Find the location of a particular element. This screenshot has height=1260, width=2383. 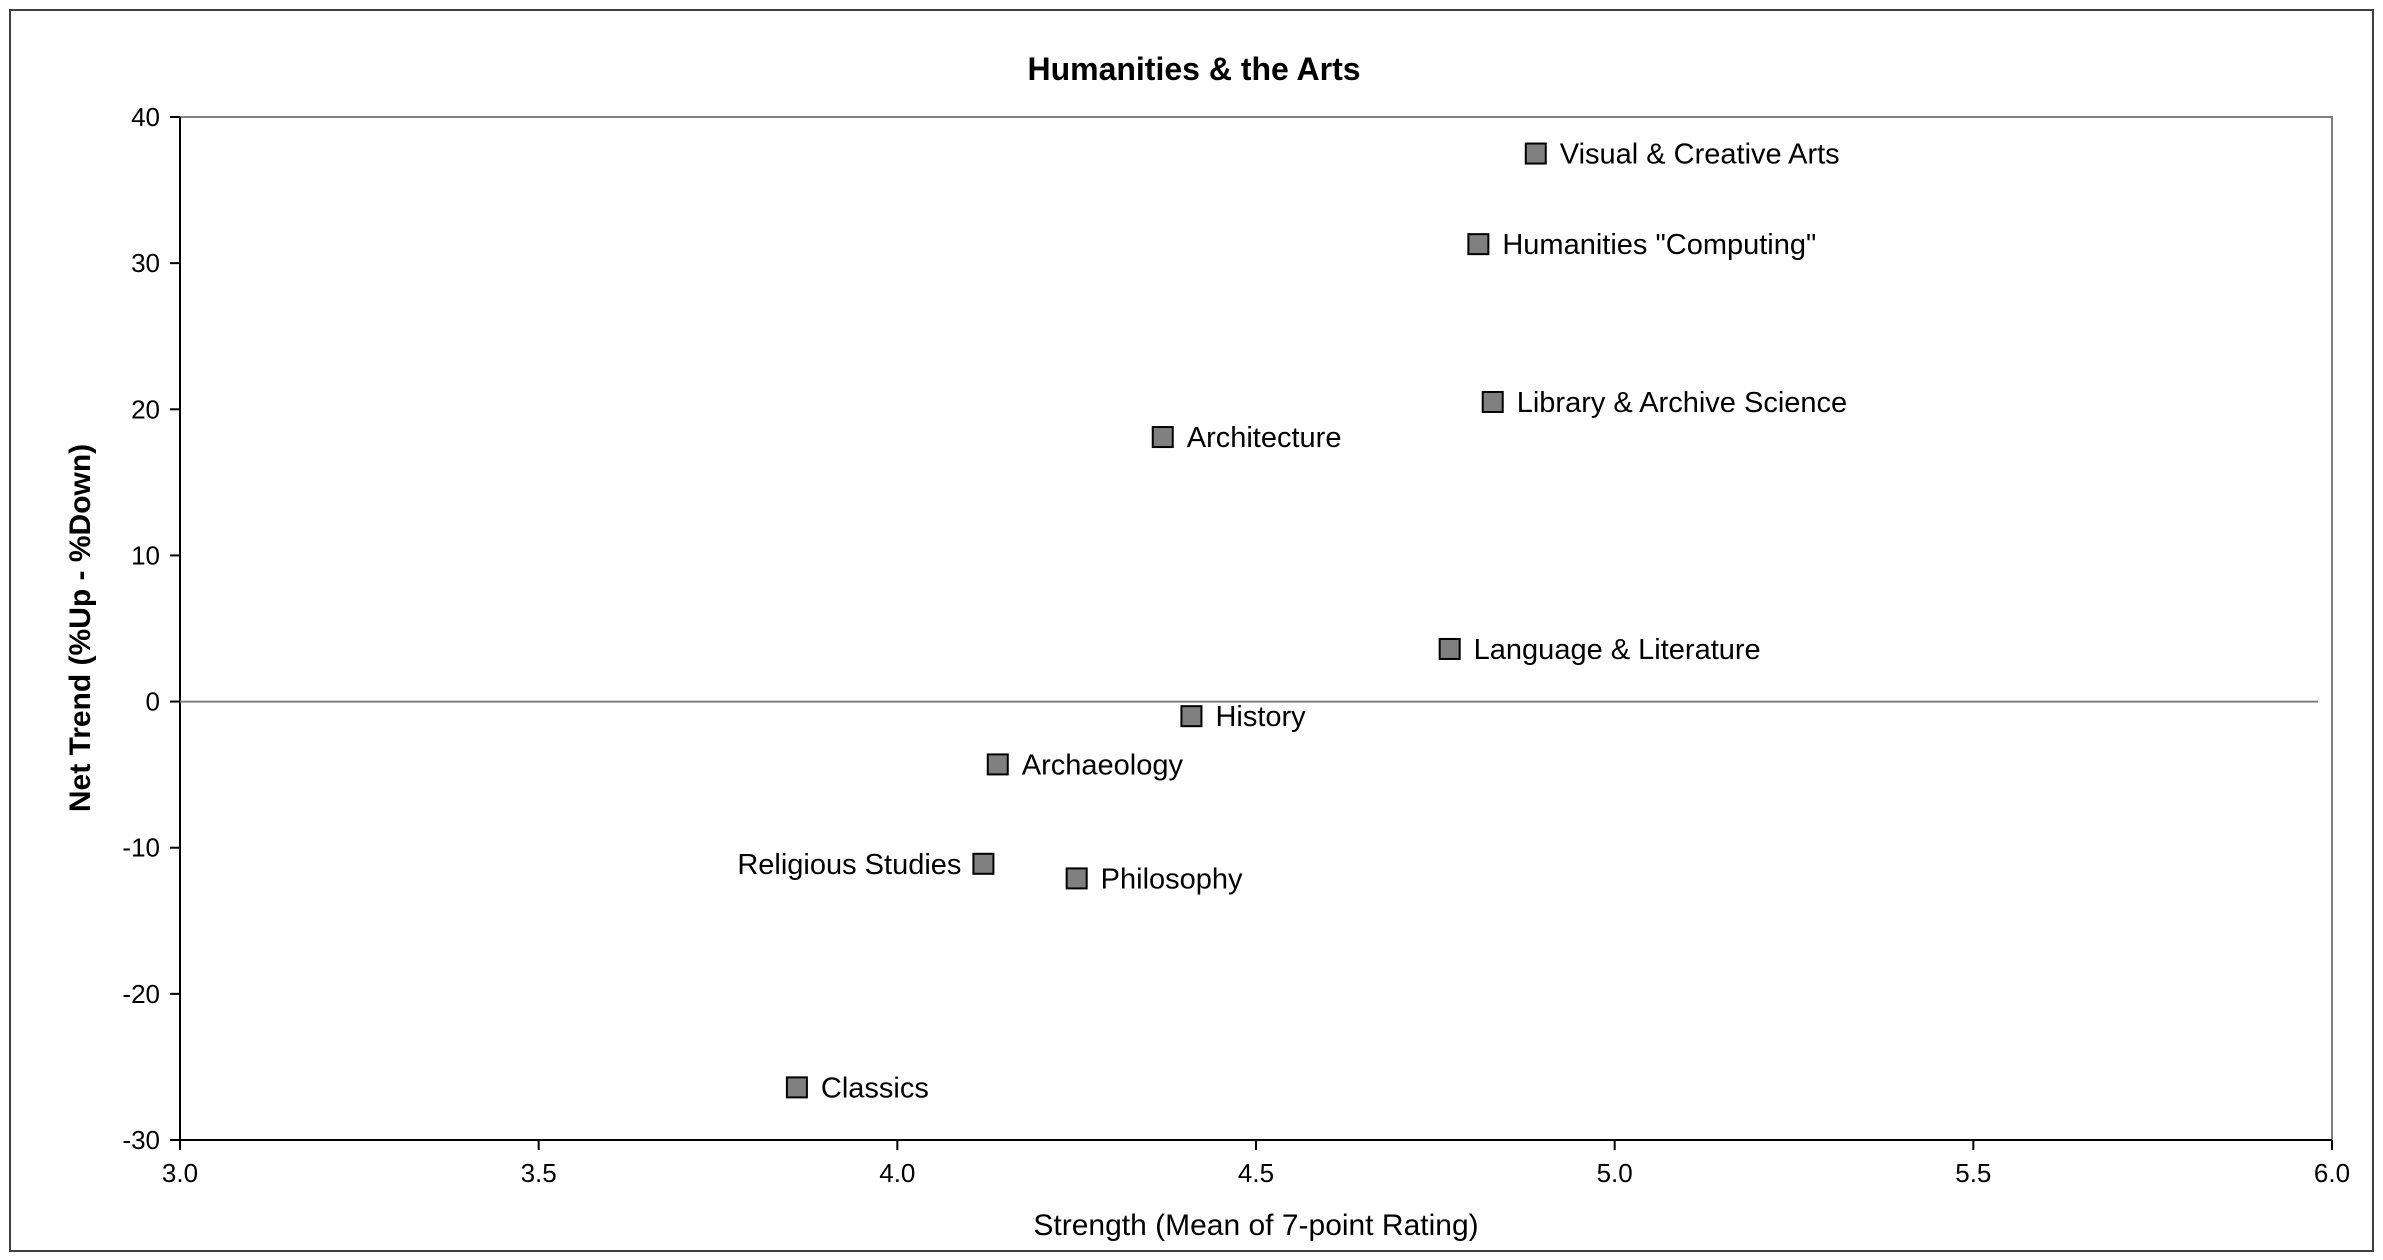

data-point-label: Humanities "Computing" is located at coordinates (1659, 245).